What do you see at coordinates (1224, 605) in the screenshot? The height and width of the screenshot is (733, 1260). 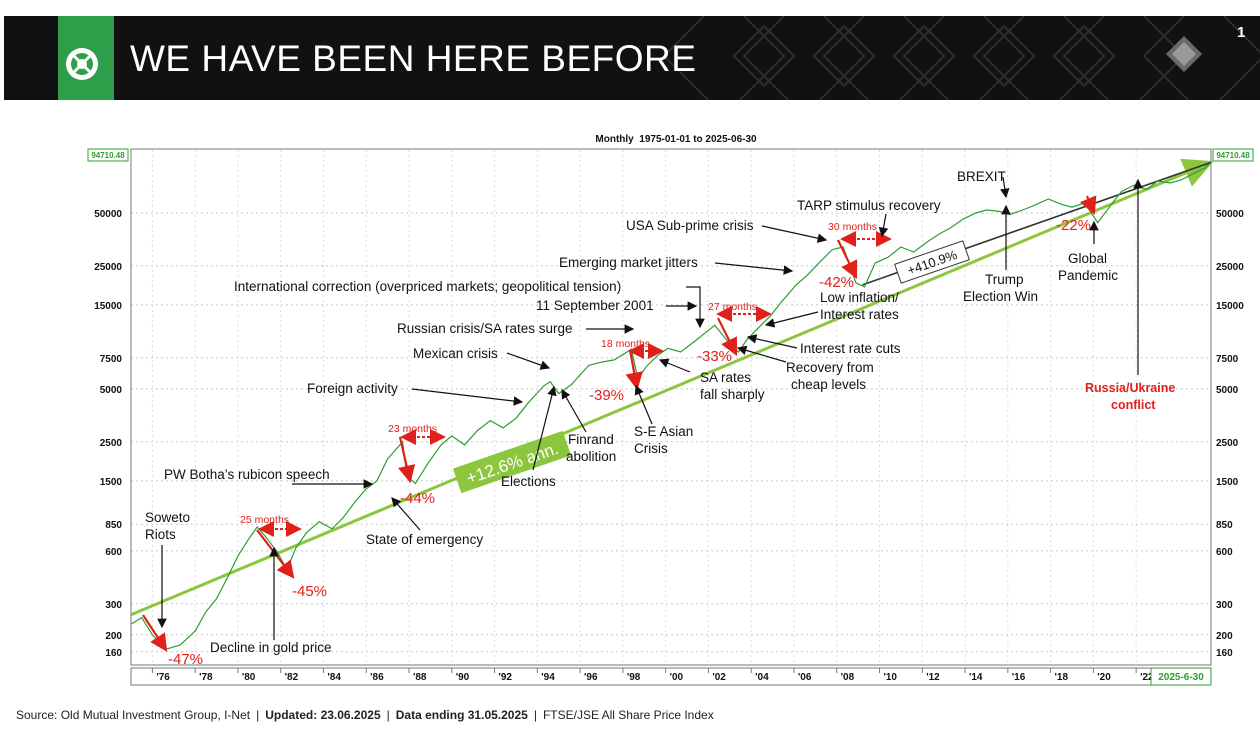 I see `y-tick-label: 300` at bounding box center [1224, 605].